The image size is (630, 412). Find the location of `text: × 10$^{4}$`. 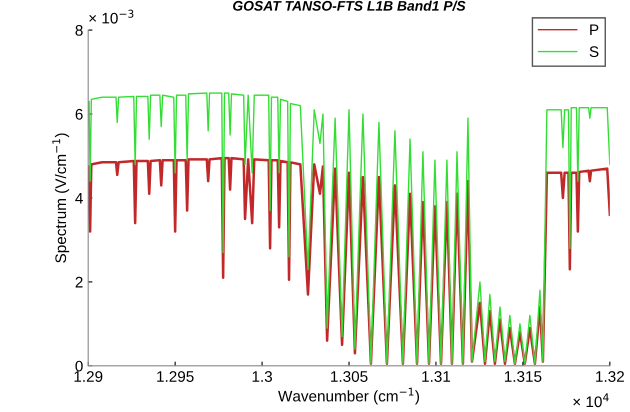

text: × 10$^{4}$ is located at coordinates (591, 400).